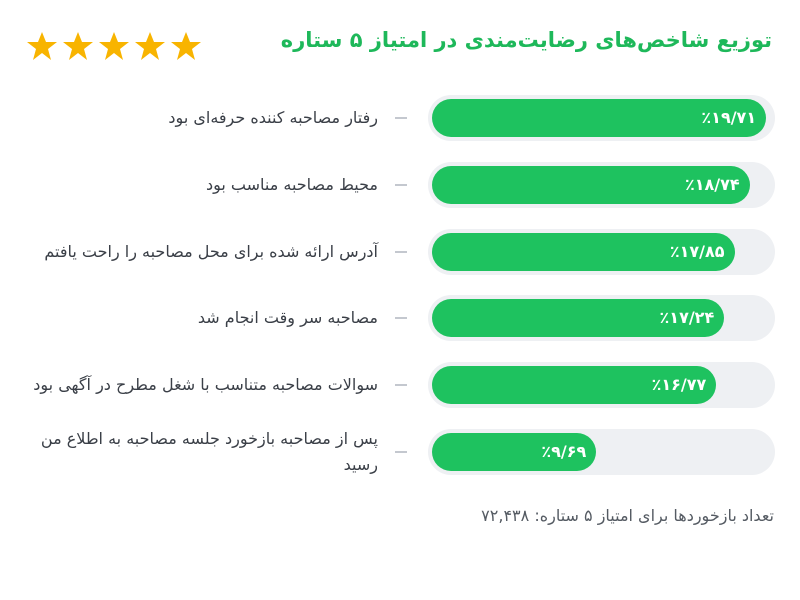 Image resolution: width=800 pixels, height=600 pixels. What do you see at coordinates (114, 46) in the screenshot?
I see `stars` at bounding box center [114, 46].